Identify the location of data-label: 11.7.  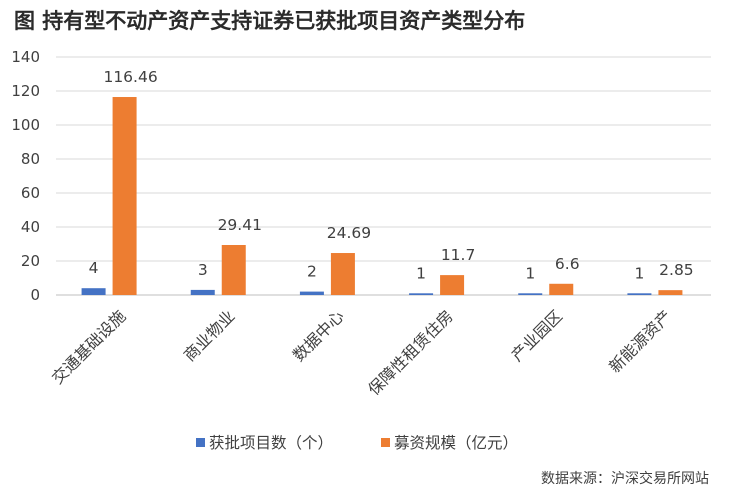
(458, 255).